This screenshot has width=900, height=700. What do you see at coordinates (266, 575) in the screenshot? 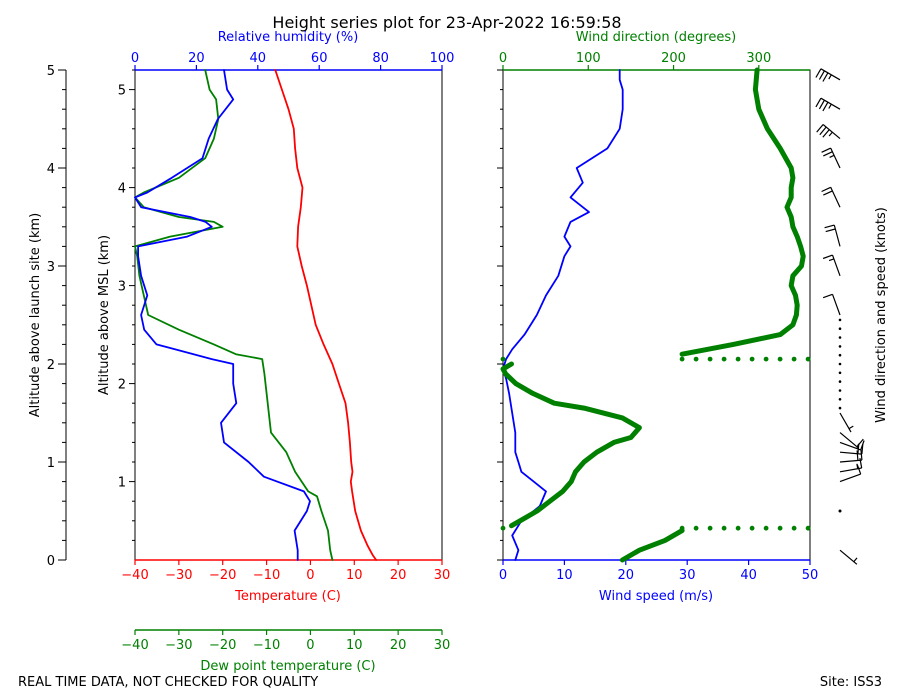
I see `temp-tick-label: −10` at bounding box center [266, 575].